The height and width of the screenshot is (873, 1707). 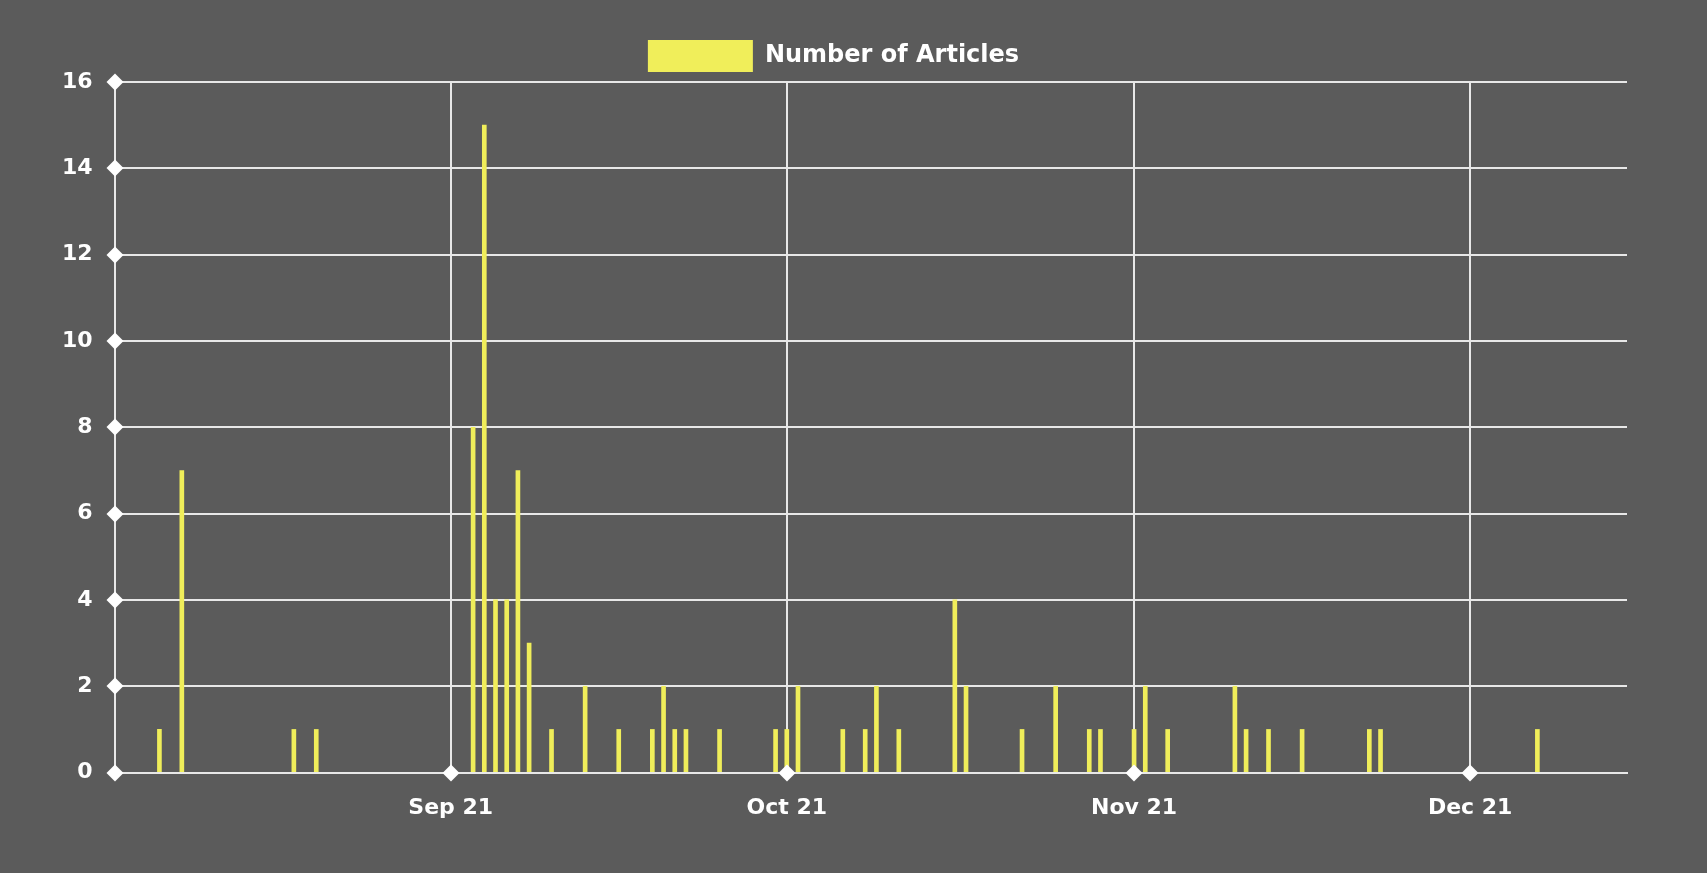 I want to click on y-tick-label: 6, so click(x=85, y=512).